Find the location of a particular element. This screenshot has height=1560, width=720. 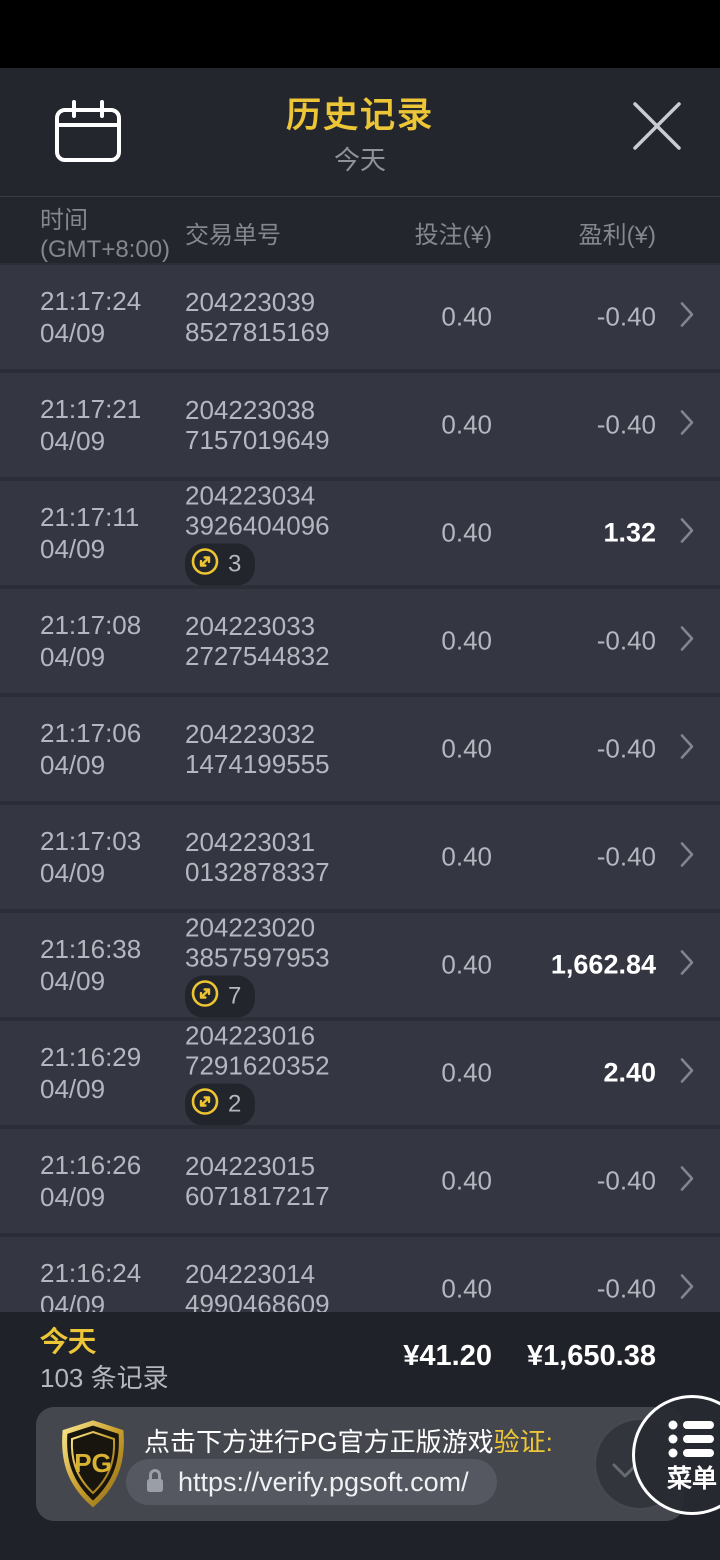

pg-shield-logo: PG is located at coordinates (93, 1466).